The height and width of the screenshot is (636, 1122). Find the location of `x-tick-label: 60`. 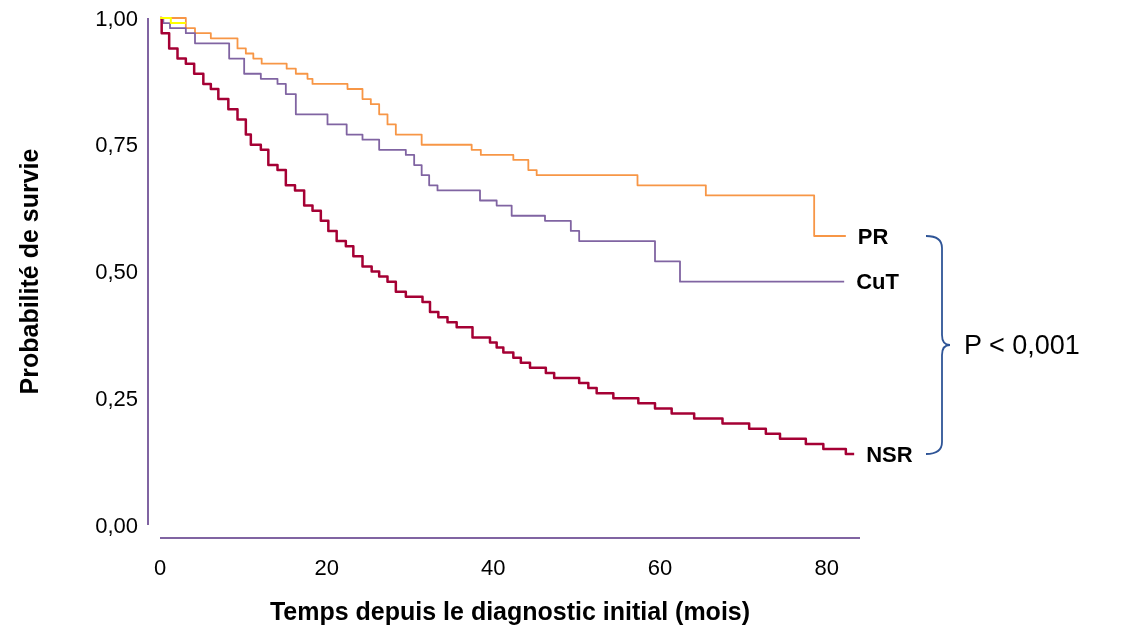

x-tick-label: 60 is located at coordinates (660, 567).